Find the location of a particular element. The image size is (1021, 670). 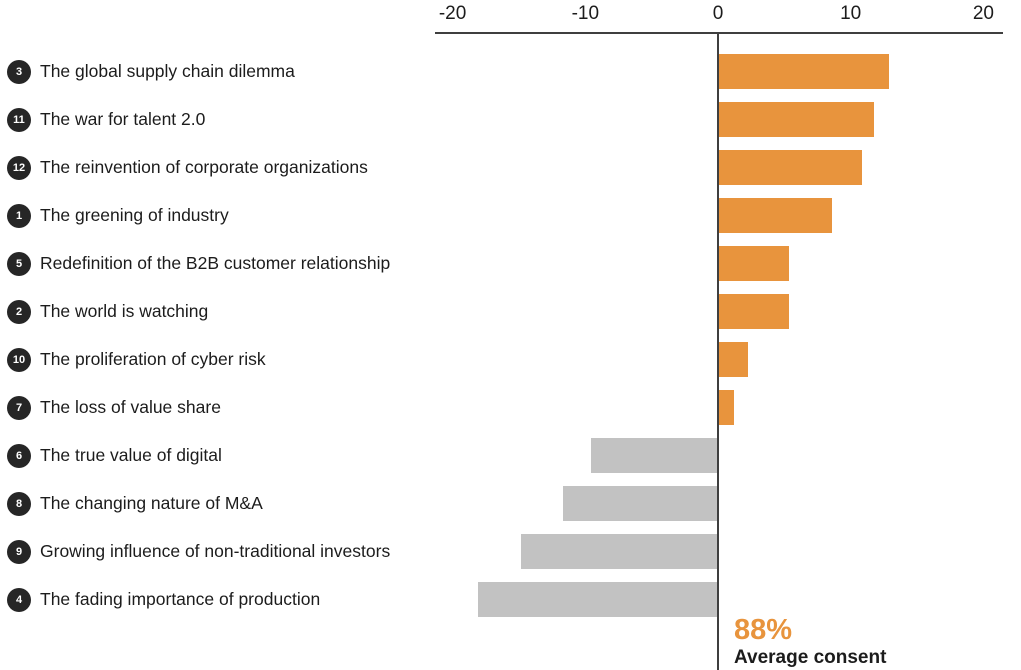

topic-label: The fading importance of production is located at coordinates (180, 599).